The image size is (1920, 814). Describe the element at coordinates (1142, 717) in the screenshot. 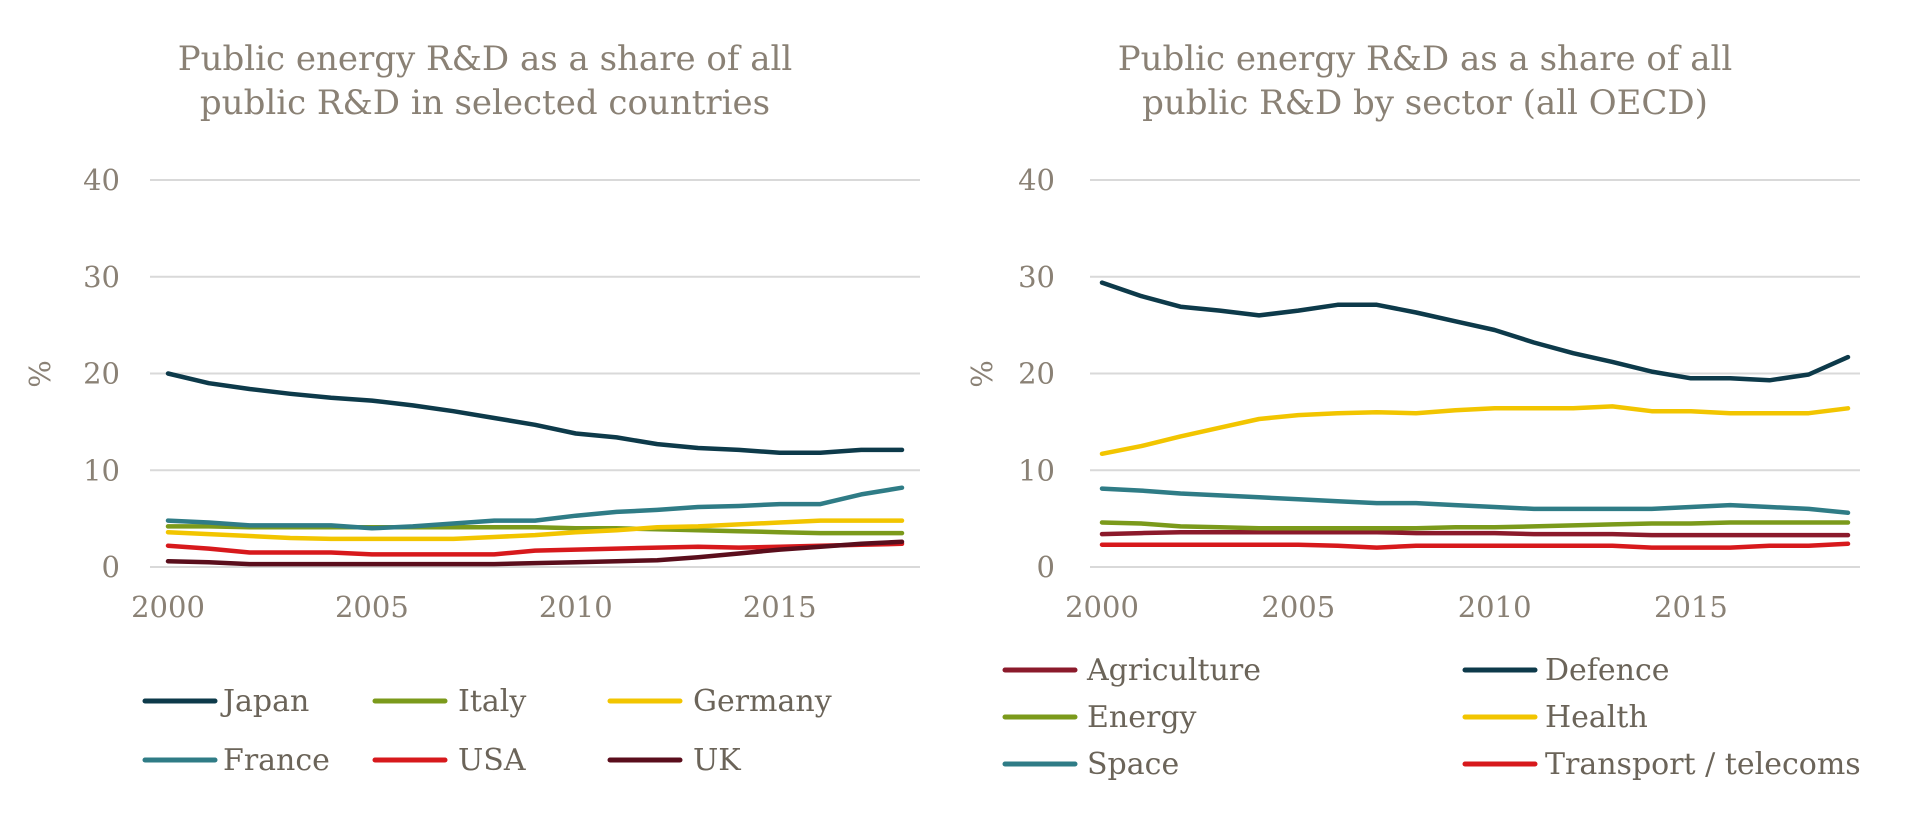

I see `legend-label: Energy` at that location.